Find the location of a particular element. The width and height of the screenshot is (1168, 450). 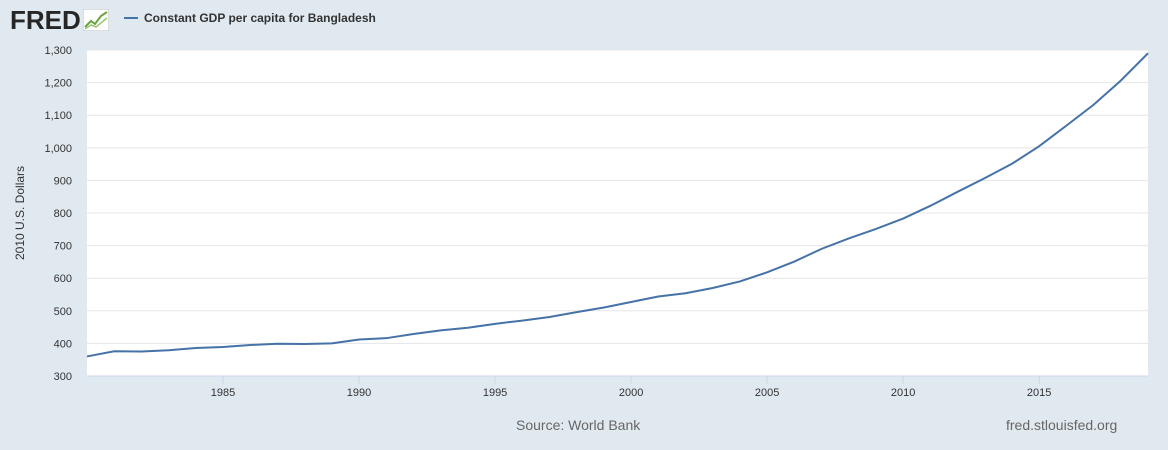

y-tick-label: 1,200 is located at coordinates (58, 84).